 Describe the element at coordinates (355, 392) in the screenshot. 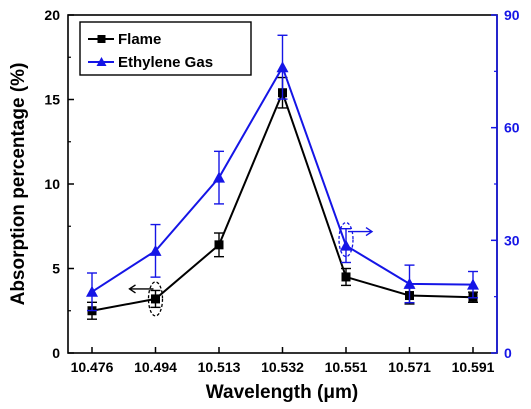

I see `x-axis-title-suffix: )` at that location.